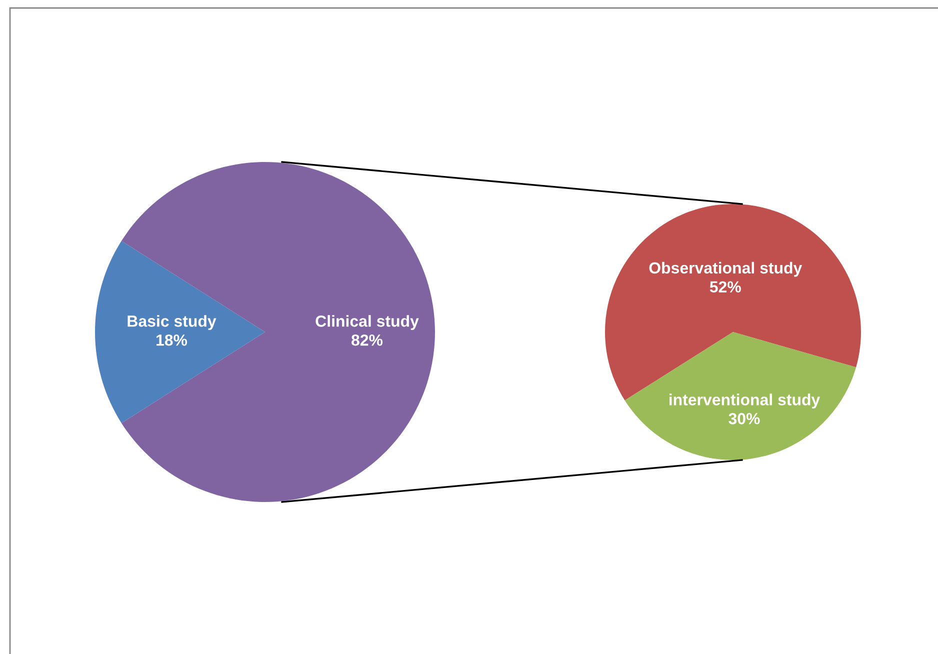 The width and height of the screenshot is (938, 654). What do you see at coordinates (172, 340) in the screenshot?
I see `data-label: 18%` at bounding box center [172, 340].